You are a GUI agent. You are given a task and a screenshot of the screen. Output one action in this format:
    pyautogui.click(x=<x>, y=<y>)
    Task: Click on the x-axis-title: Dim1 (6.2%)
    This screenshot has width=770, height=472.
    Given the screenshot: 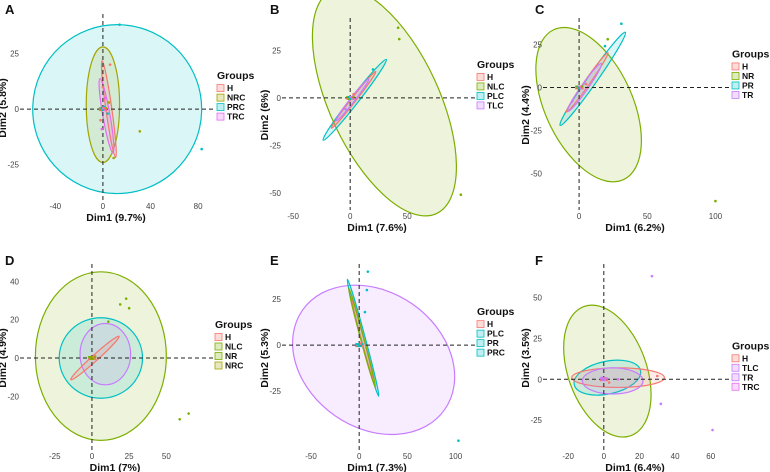 What is the action you would take?
    pyautogui.click(x=635, y=228)
    